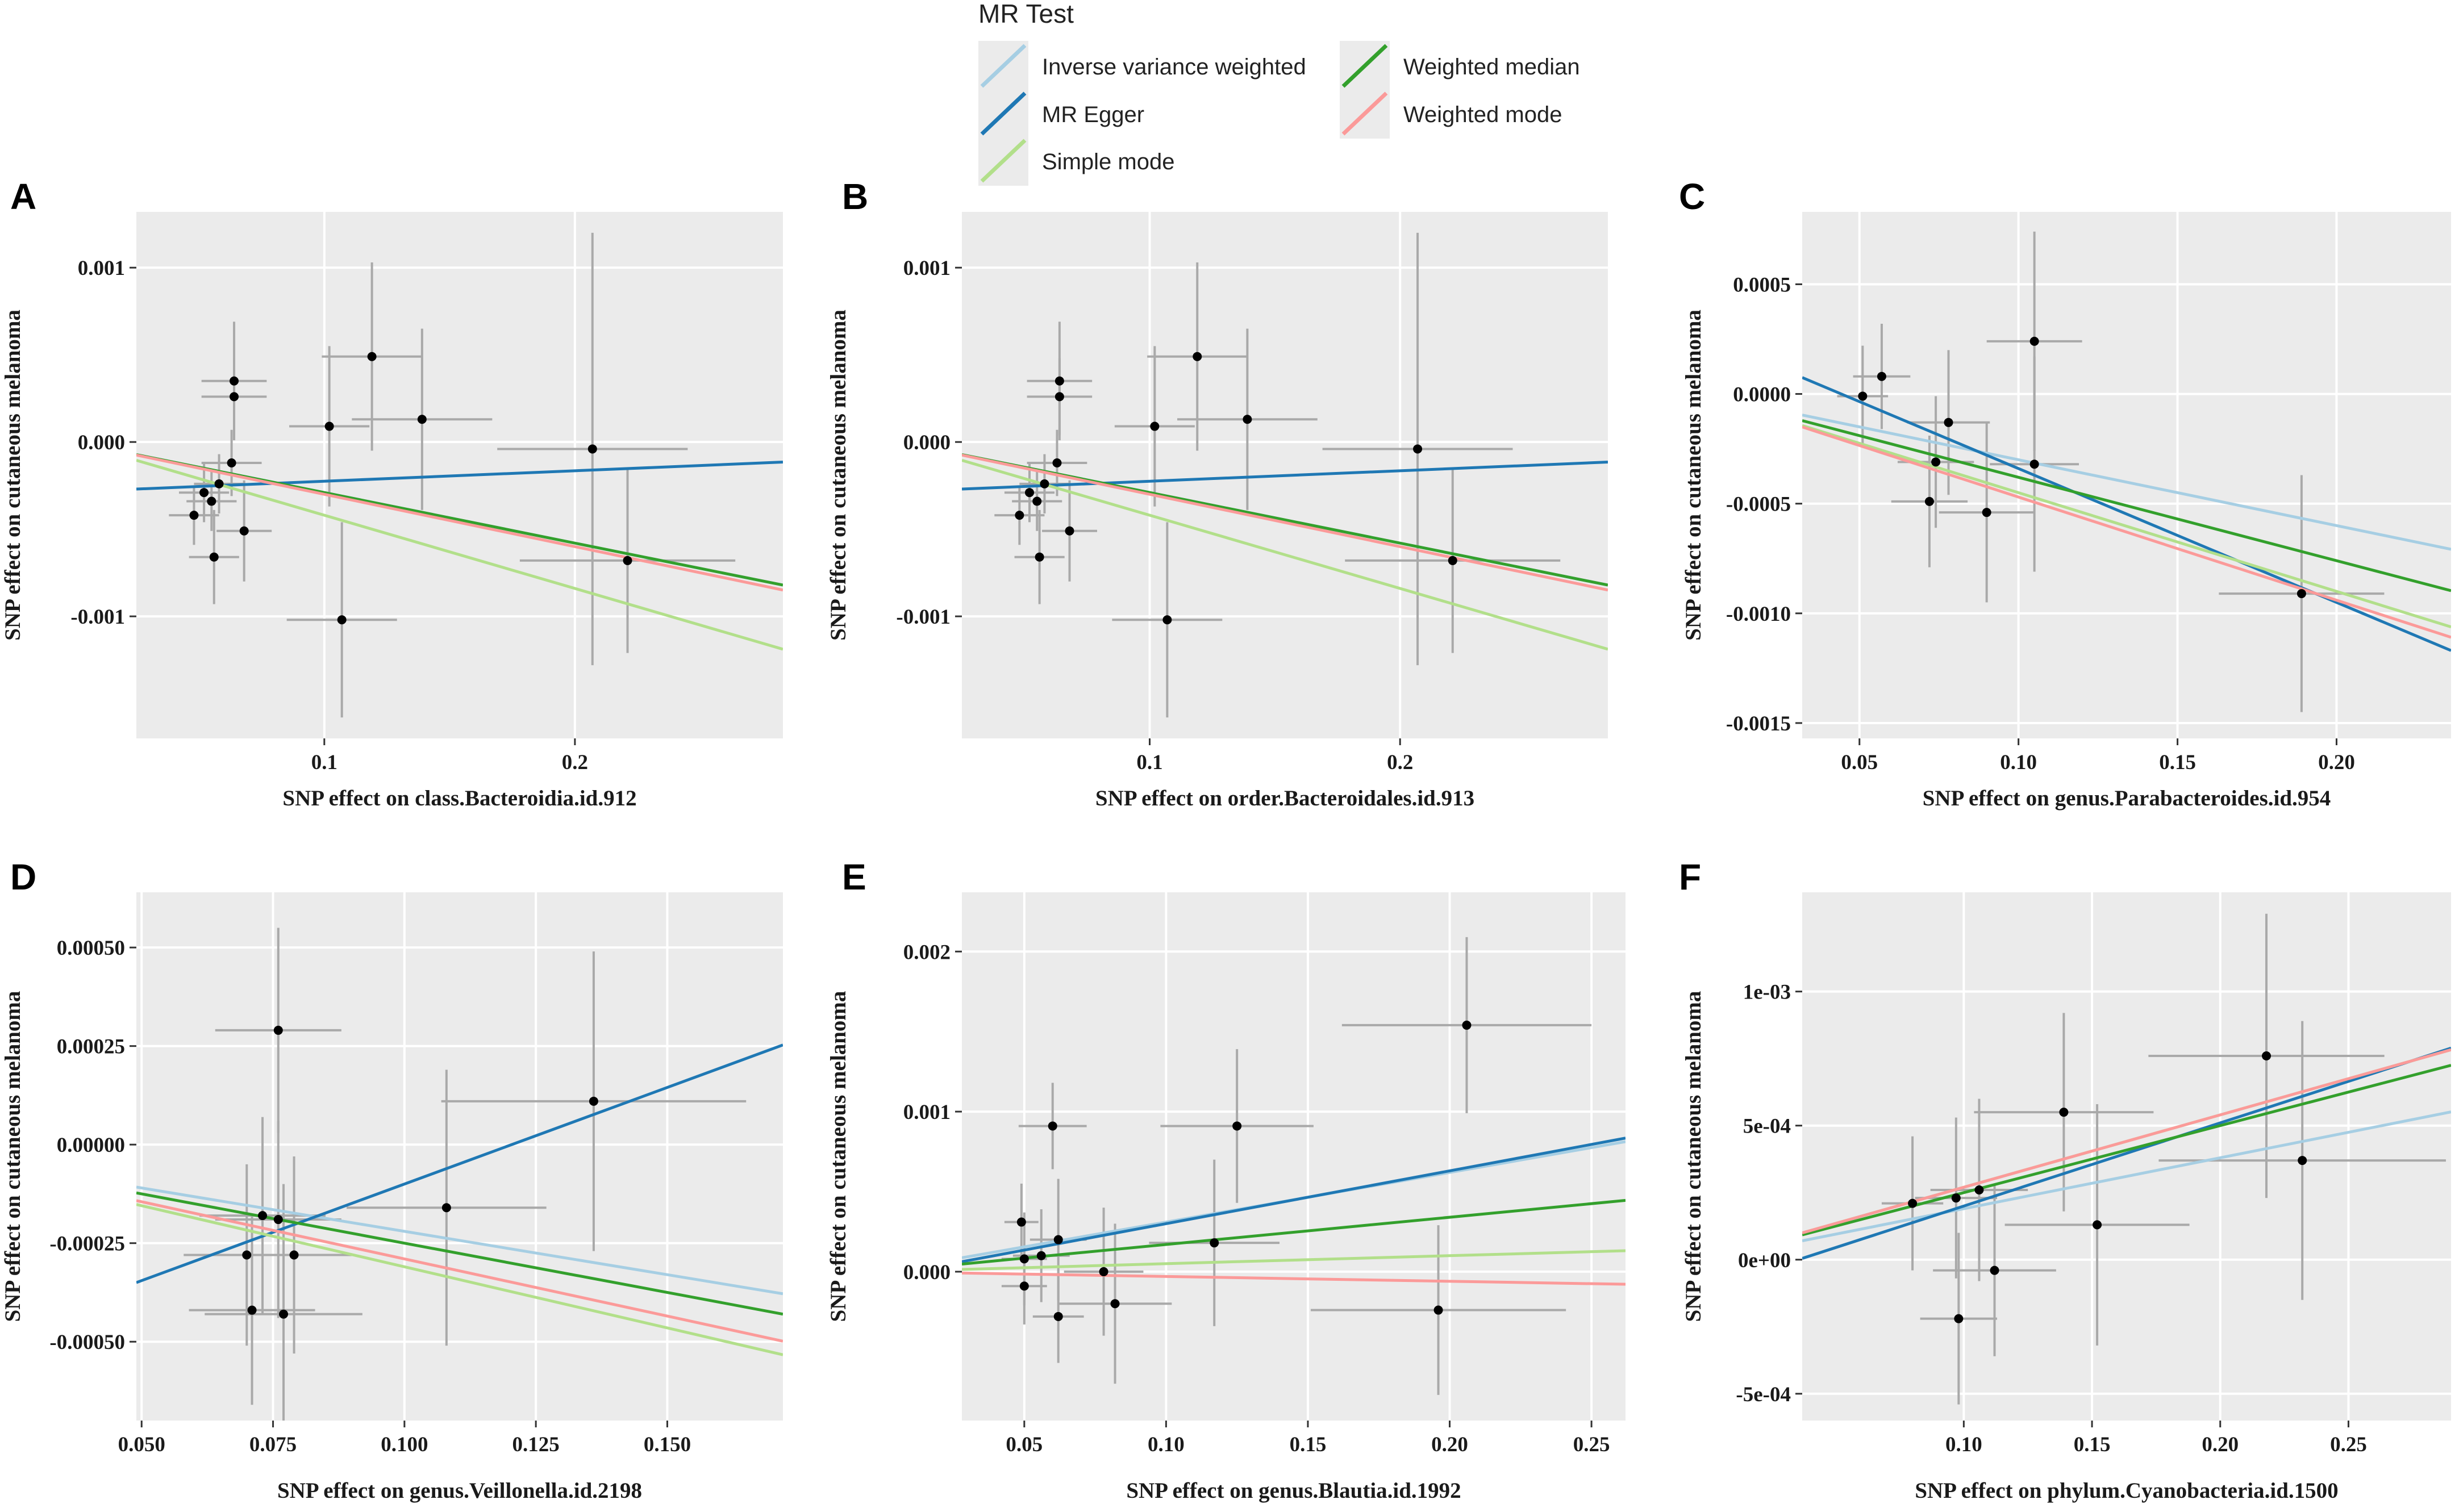 The image size is (2459, 1512). Describe the element at coordinates (13, 1156) in the screenshot. I see `y-axis-label: SNP effect on cutaneous melanoma` at that location.